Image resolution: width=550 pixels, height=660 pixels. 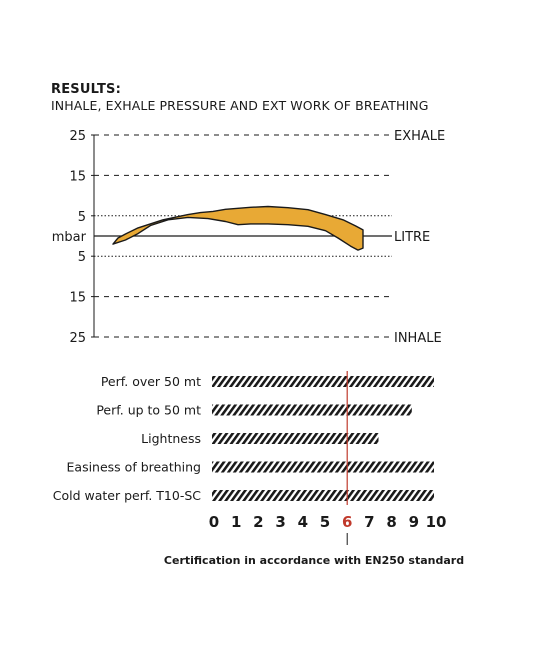 I want to click on scale-tick-0: 0, so click(x=214, y=522).